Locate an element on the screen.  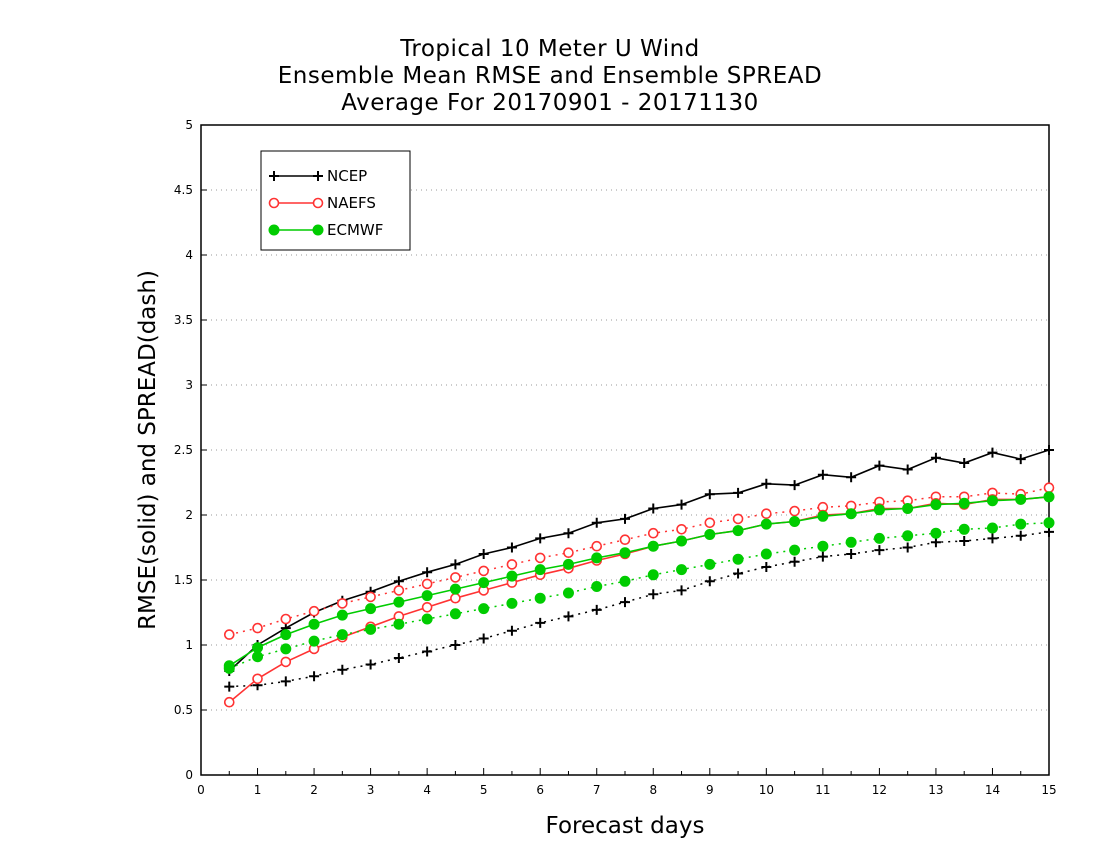
y-axis-label: RMSE(solid) and SPREAD(dash) is located at coordinates (148, 450).